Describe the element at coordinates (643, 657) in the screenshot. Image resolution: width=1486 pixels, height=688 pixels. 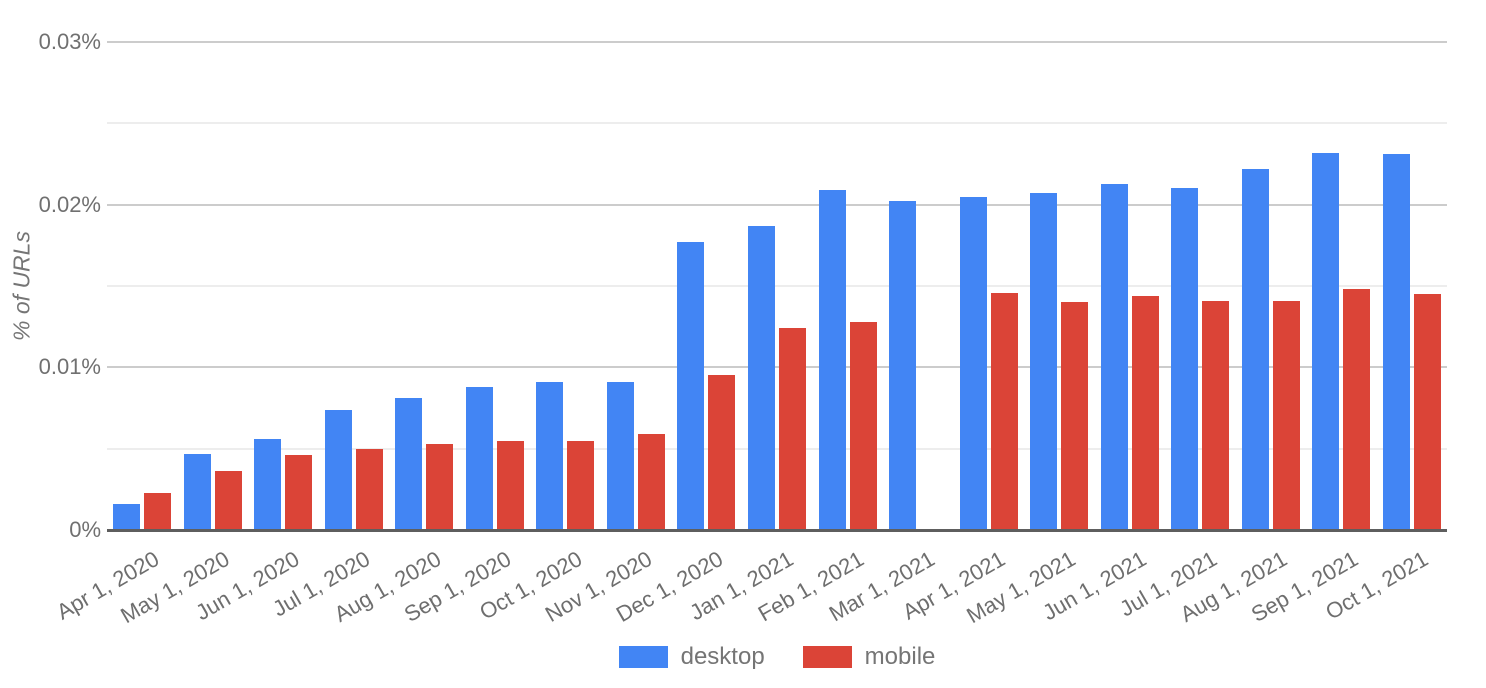
I see `legend-swatch-desktop-icon` at that location.